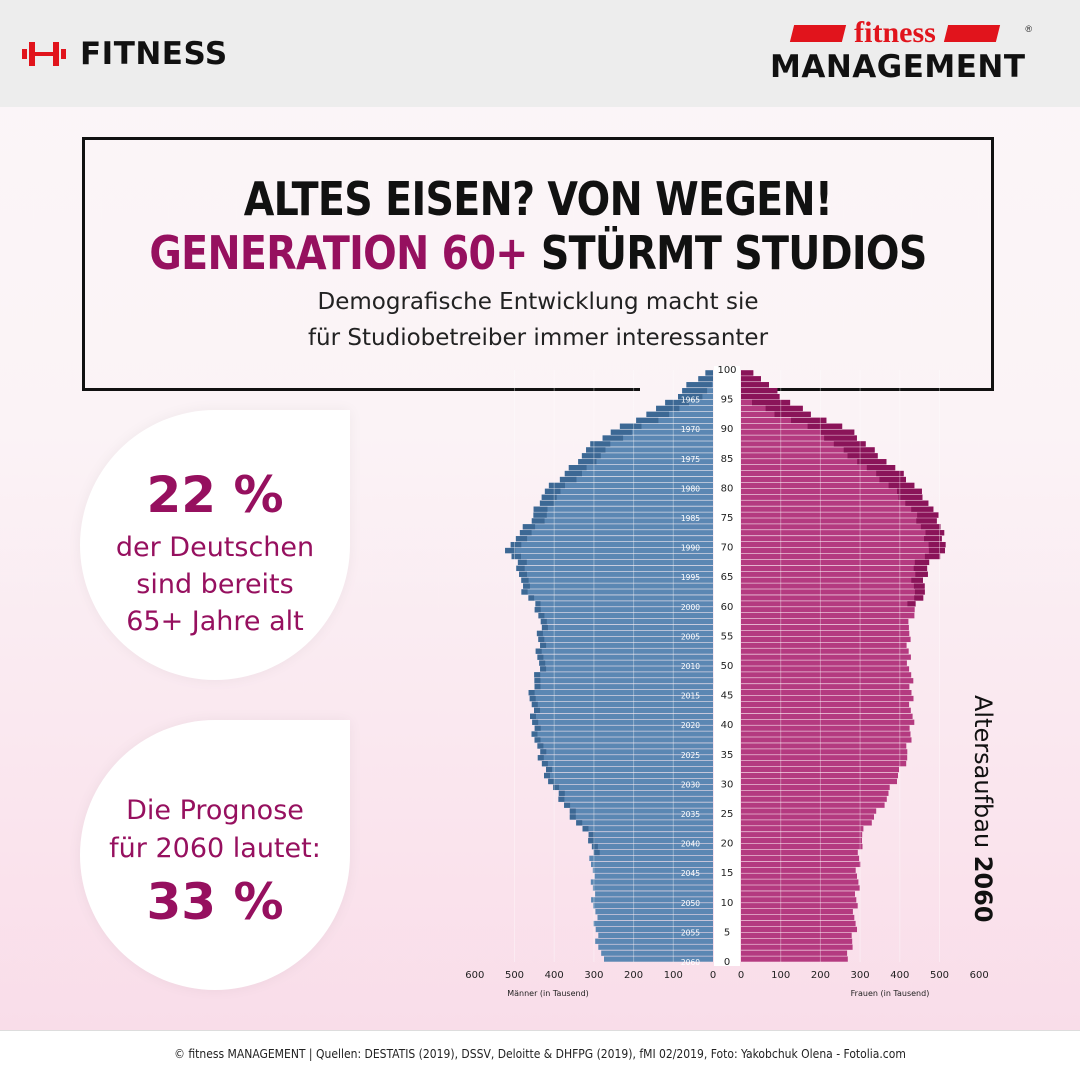 This screenshot has width=1080, height=1081. I want to click on age-axis-gutter, so click(727, 666).